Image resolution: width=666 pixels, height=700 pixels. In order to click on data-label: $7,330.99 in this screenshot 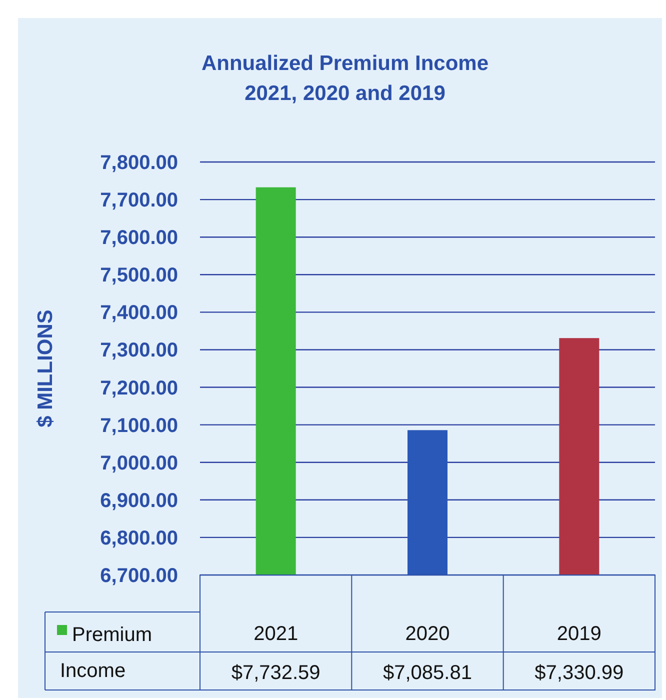, I will do `click(579, 673)`.